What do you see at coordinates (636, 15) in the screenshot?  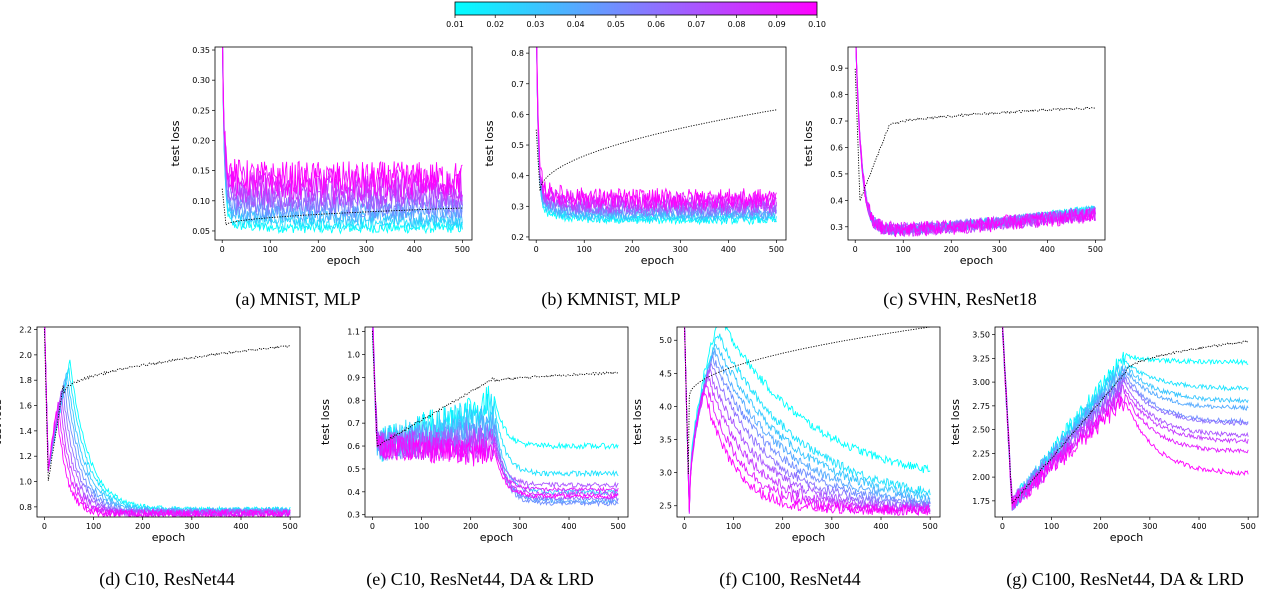 I see `colorbar: 0.01 0.02 0.03 0.04 0.05 0.06 0.07 0.08 0.09 0.10` at bounding box center [636, 15].